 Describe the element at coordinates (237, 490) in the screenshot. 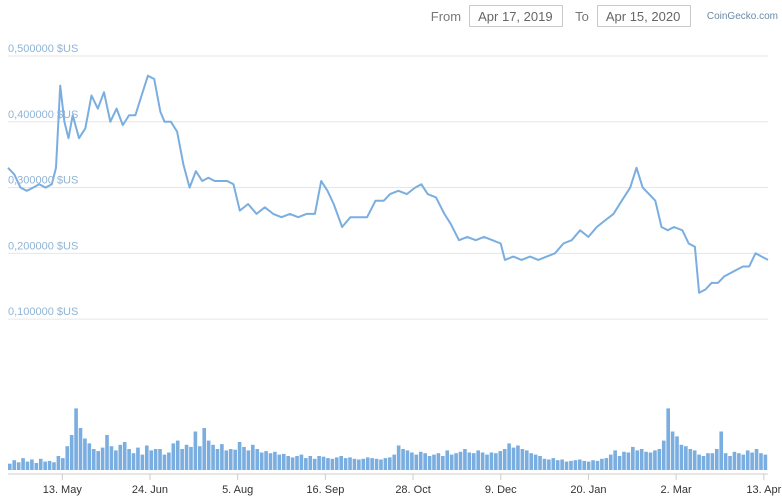

I see `x-tick-label: 5. Aug` at that location.